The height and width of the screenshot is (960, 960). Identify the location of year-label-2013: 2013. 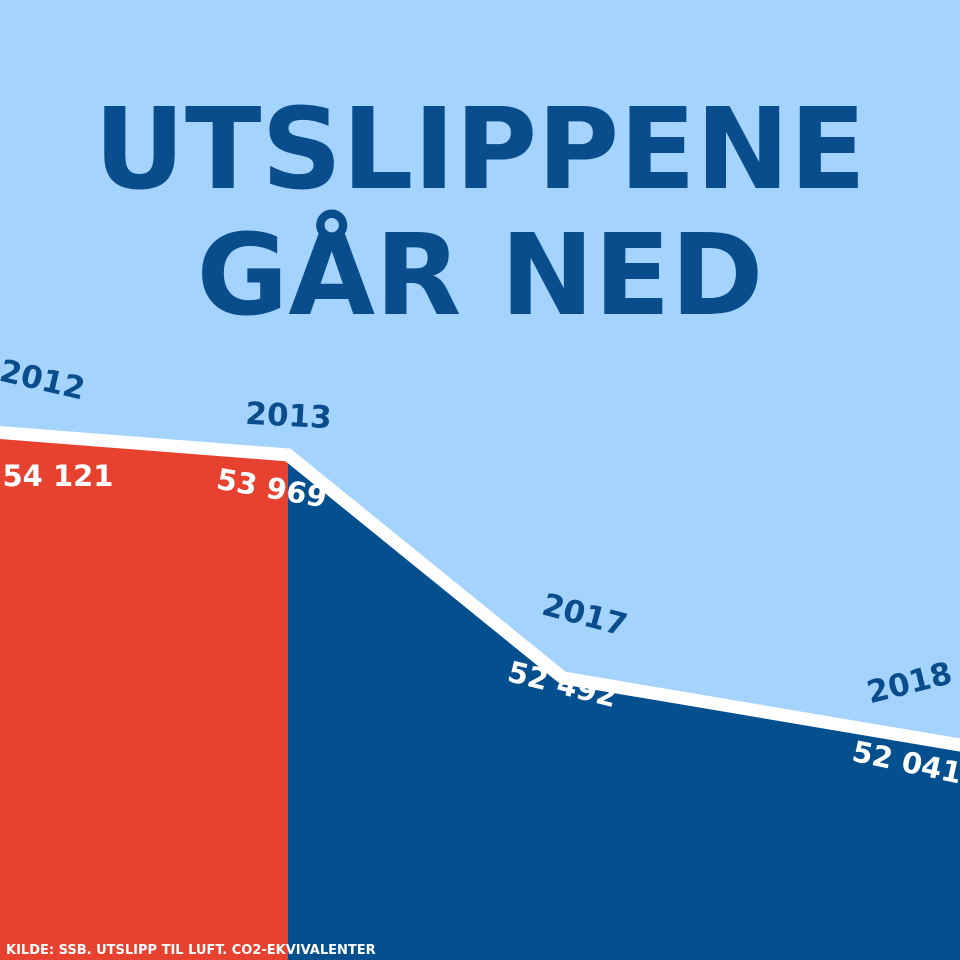
(288, 416).